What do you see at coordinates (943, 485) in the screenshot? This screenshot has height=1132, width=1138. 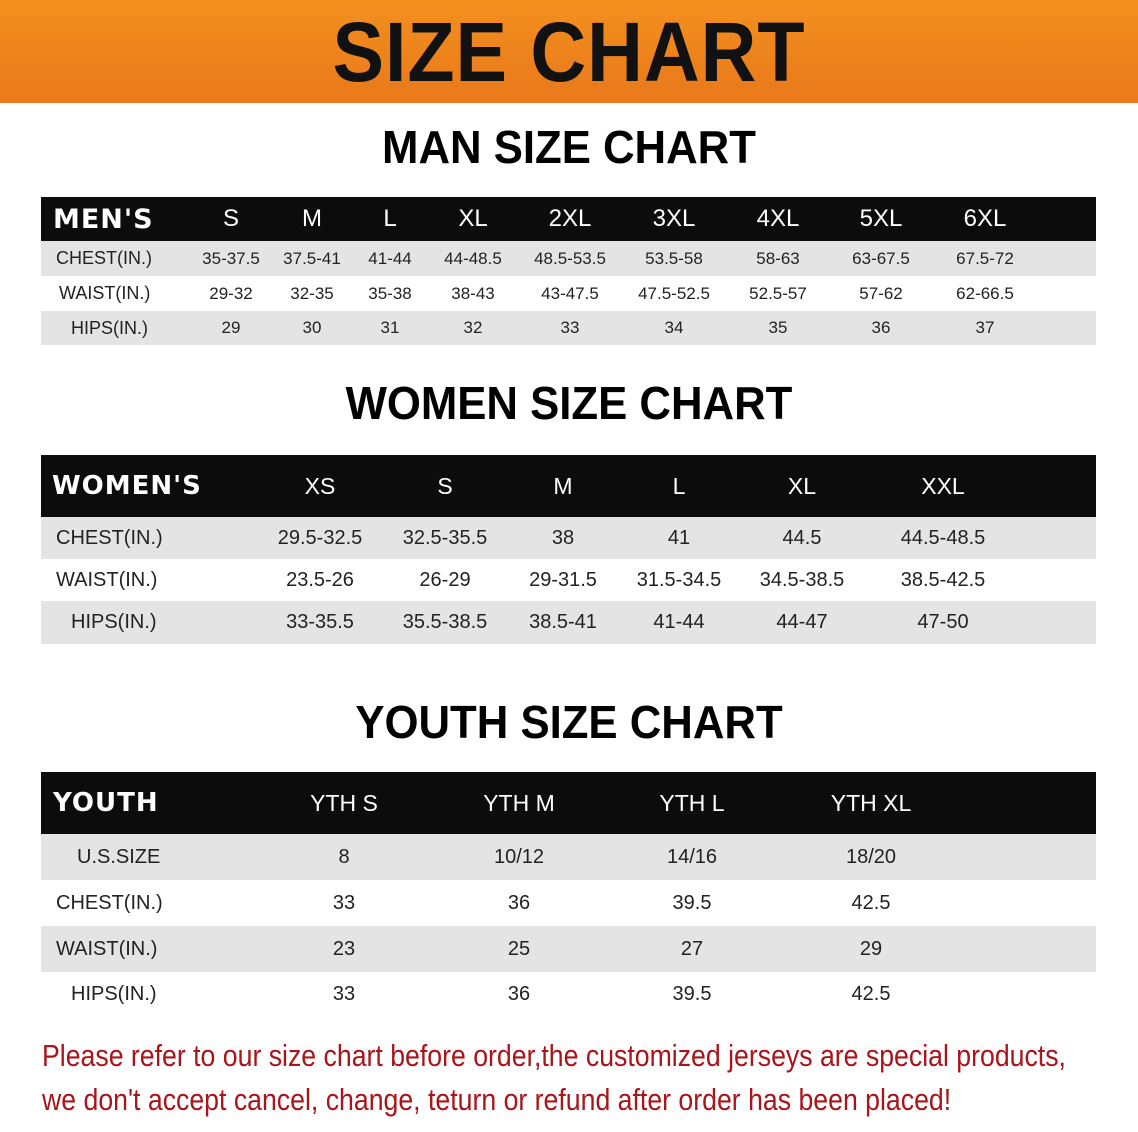 I see `size-header-cell: XXL` at bounding box center [943, 485].